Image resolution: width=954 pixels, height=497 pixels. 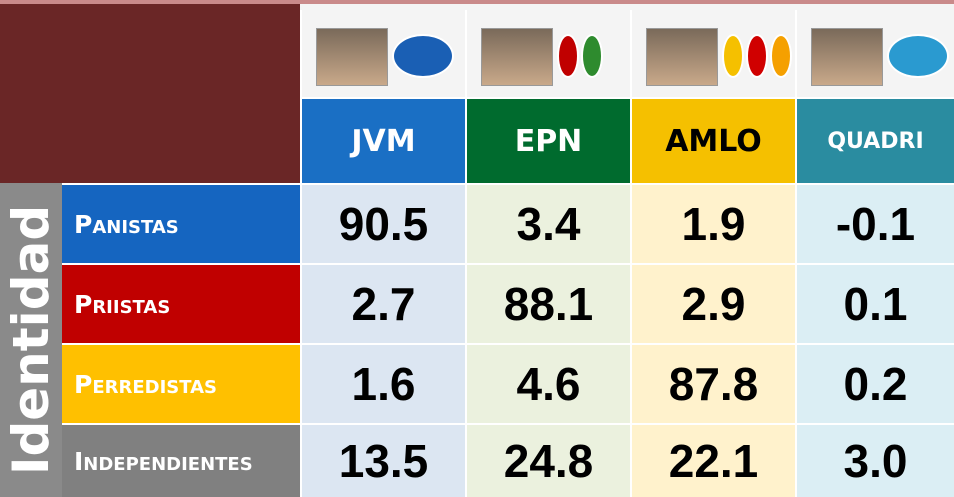 What do you see at coordinates (547, 303) in the screenshot?
I see `table-cell: 88.1` at bounding box center [547, 303].